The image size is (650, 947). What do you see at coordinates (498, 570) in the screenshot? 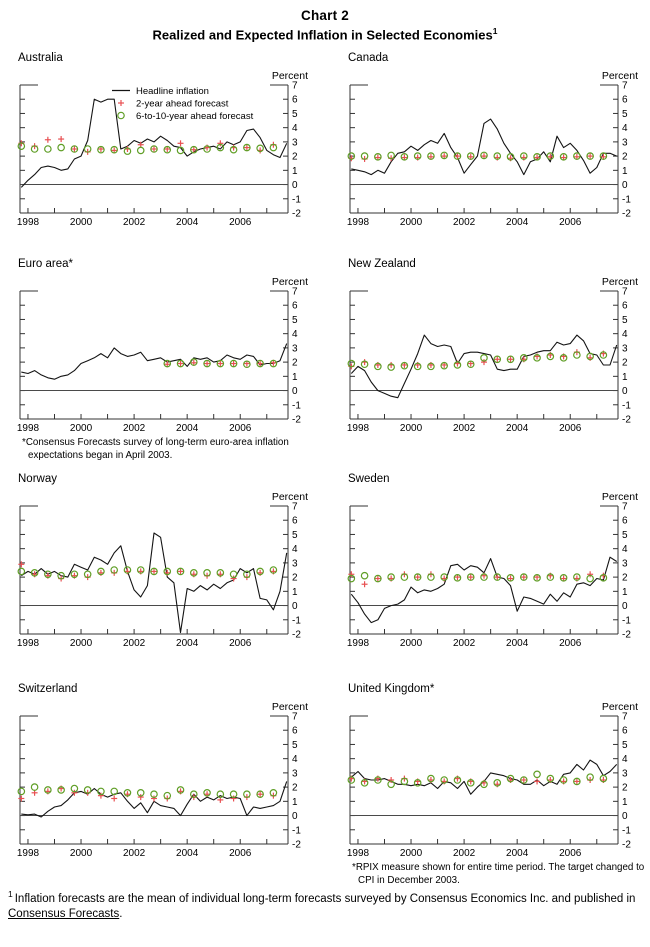
I see `chart-plot-sweden: 7 6 5 4 3 2 1 0 -1 -2 1998 2000 2002 2004 2006 Percent` at bounding box center [498, 570].